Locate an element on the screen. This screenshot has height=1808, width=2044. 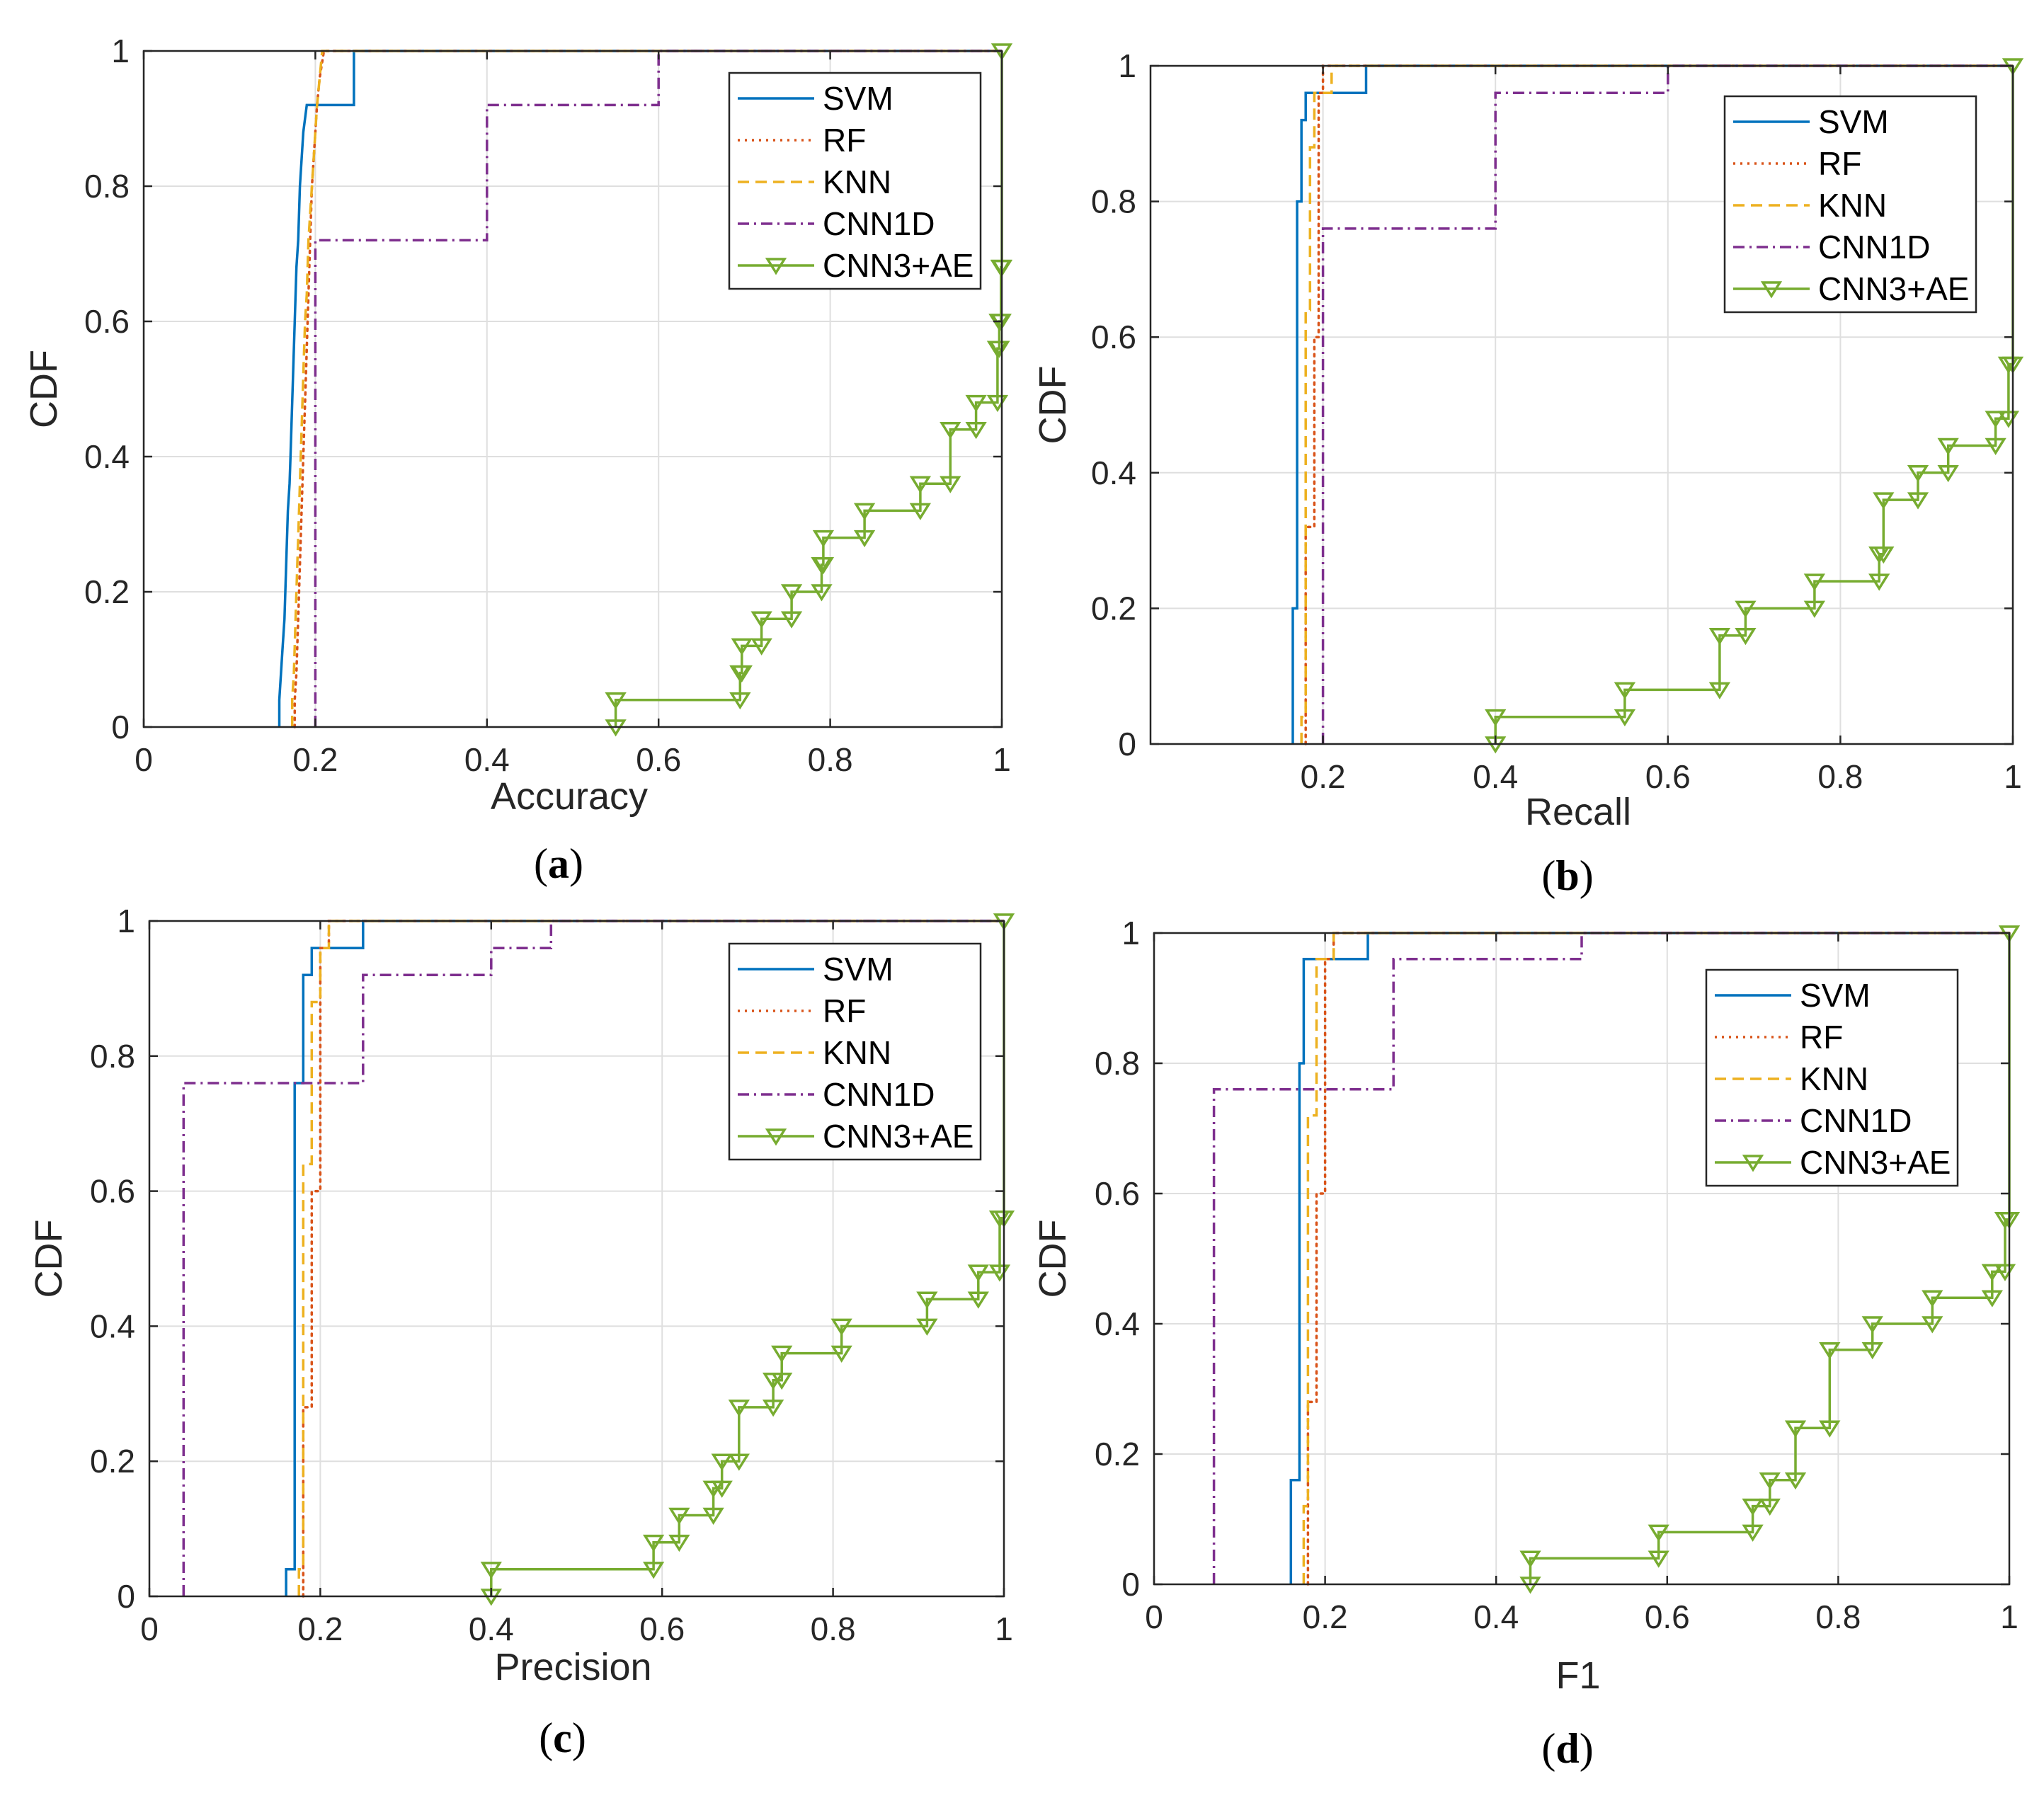
x-tick-label: 0.8 is located at coordinates (830, 759).